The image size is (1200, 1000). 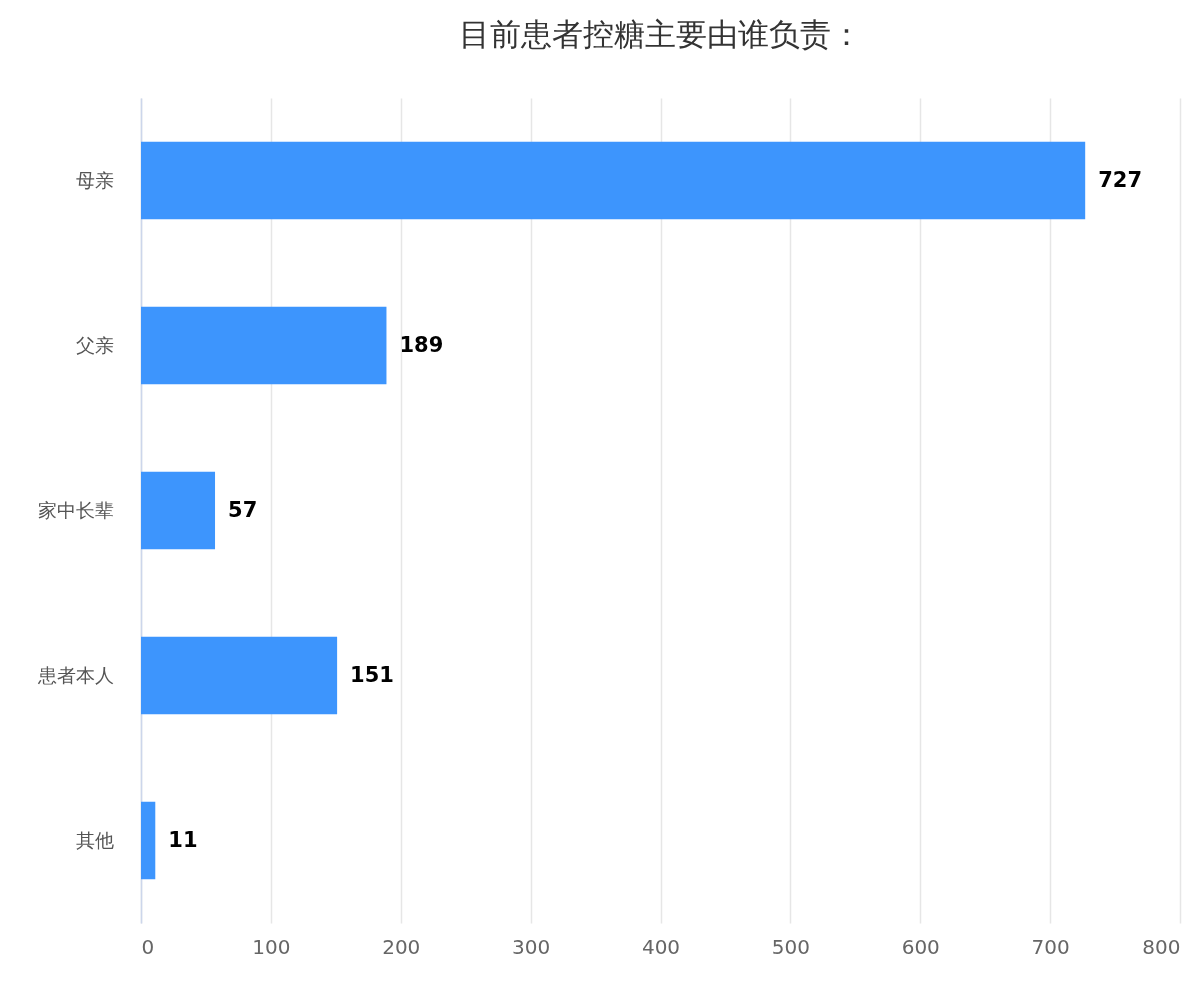 I want to click on data-label: 189, so click(x=421, y=344).